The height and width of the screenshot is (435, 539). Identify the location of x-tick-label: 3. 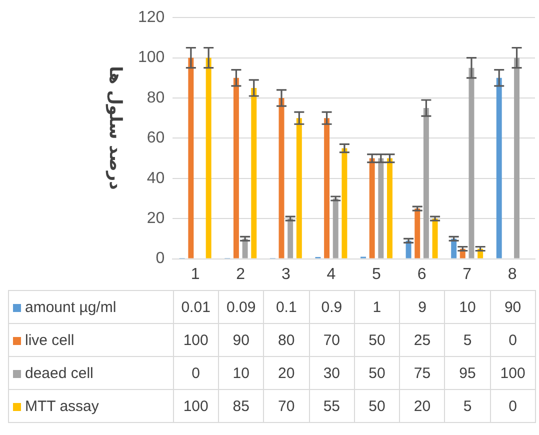
(285, 274).